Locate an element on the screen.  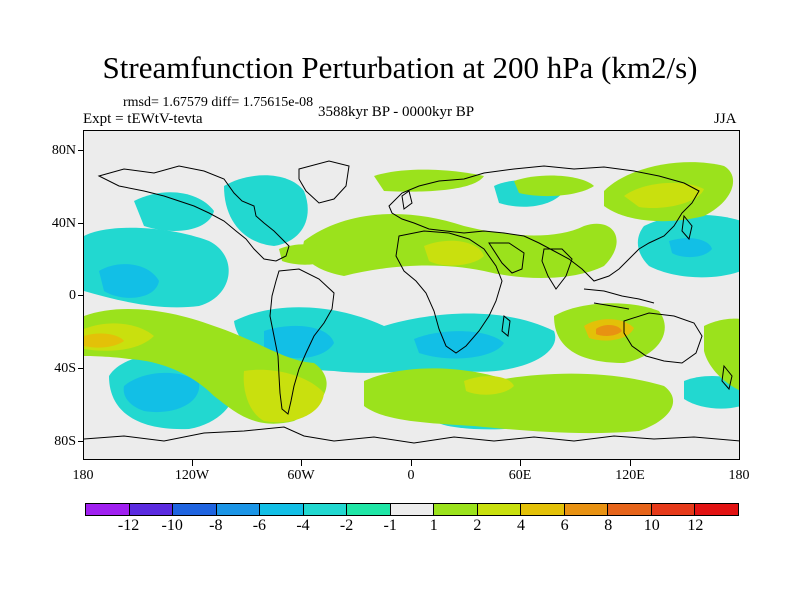
colorbar-label: 1 is located at coordinates (433, 525).